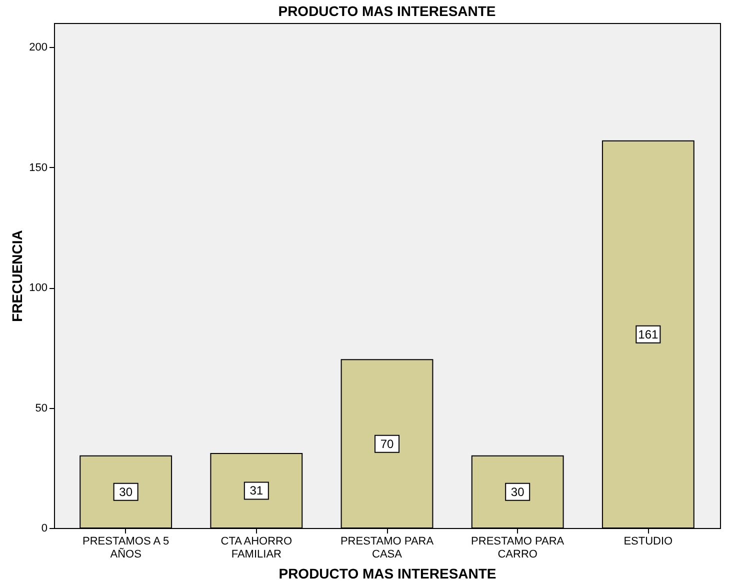 Image resolution: width=740 pixels, height=586 pixels. Describe the element at coordinates (256, 548) in the screenshot. I see `x-tick-label: CTA AHORRO FAMILIAR` at that location.